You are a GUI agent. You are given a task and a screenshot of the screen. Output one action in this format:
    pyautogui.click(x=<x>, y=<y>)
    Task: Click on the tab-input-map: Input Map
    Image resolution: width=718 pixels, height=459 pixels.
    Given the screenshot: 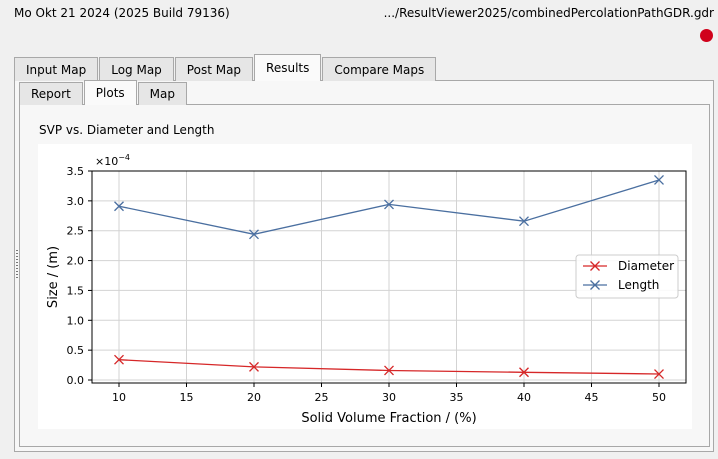 What is the action you would take?
    pyautogui.click(x=56, y=69)
    